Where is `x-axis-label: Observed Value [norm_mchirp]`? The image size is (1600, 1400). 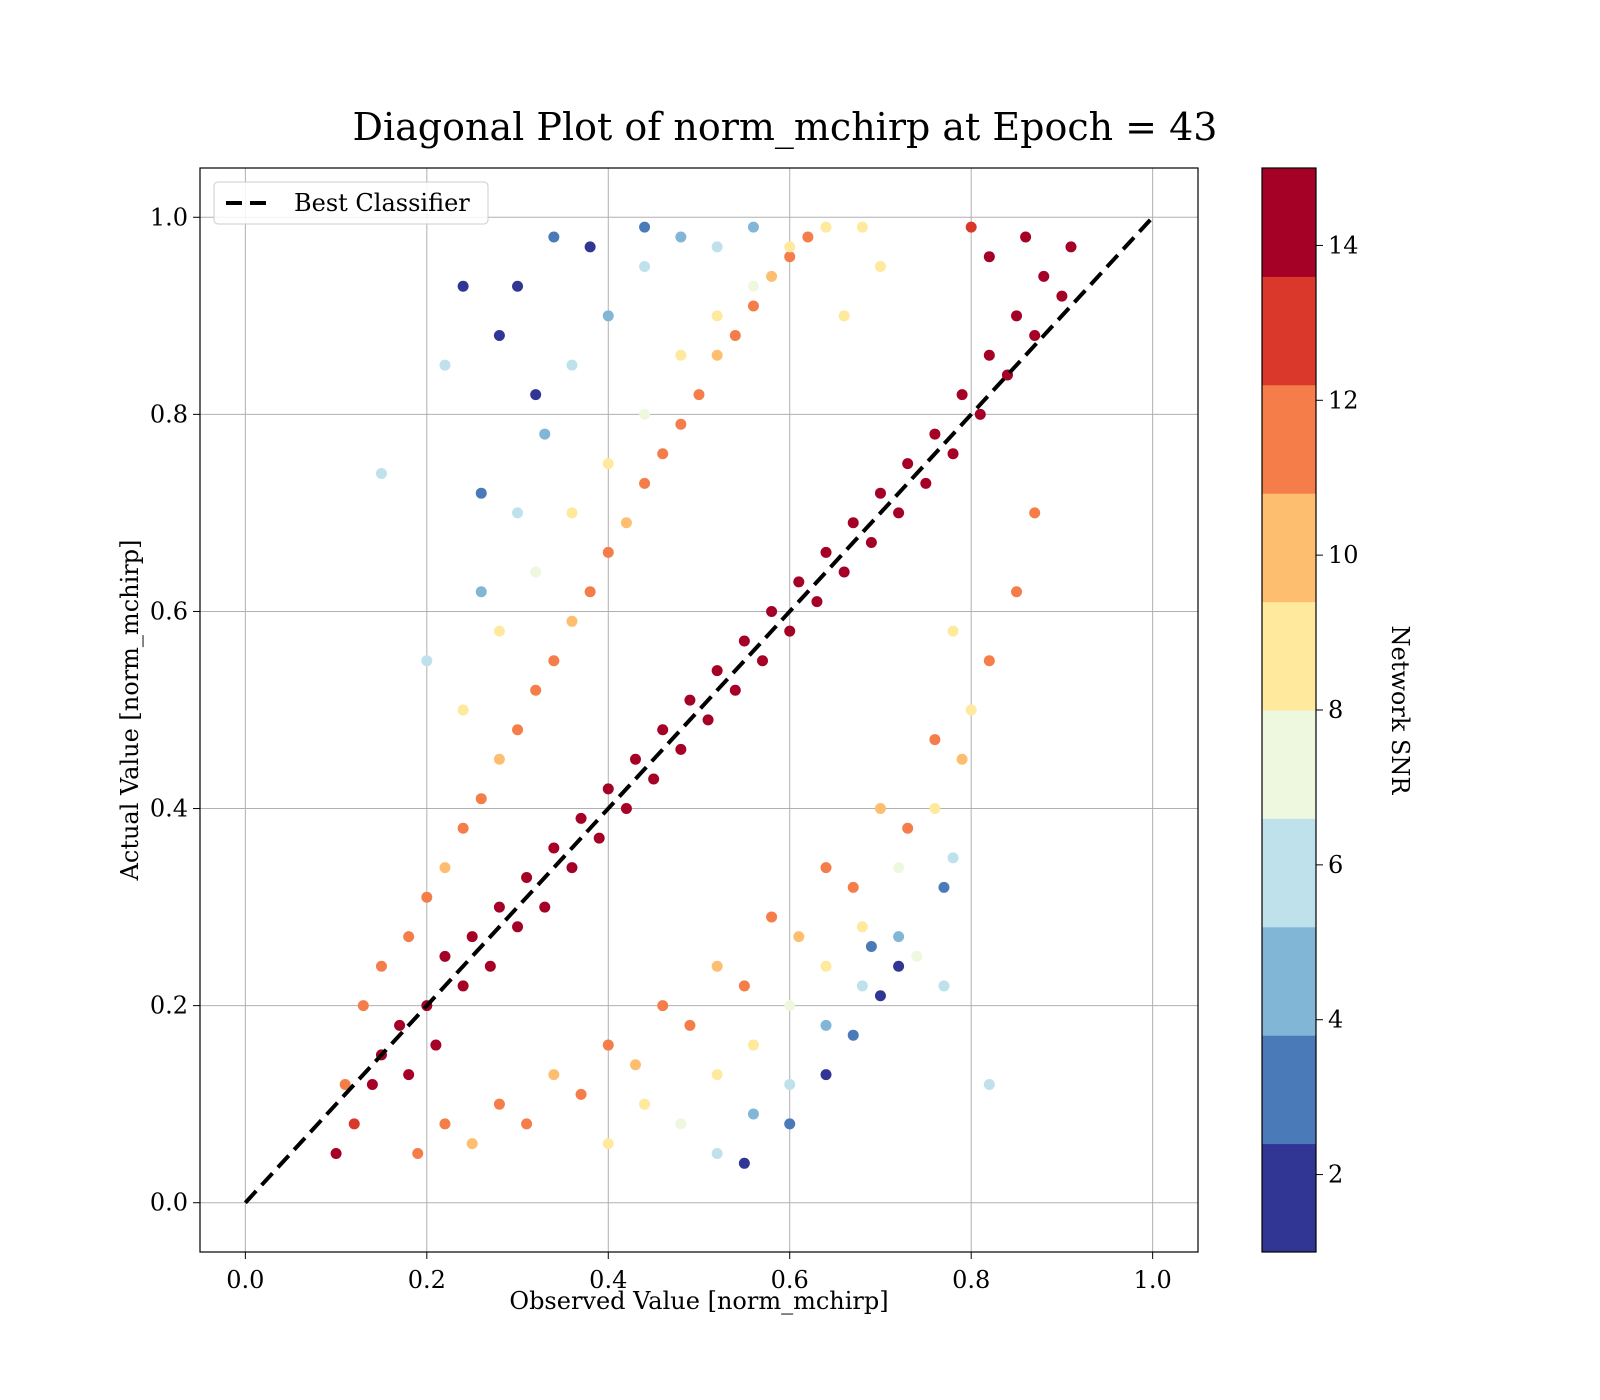 x-axis-label: Observed Value [norm_mchirp] is located at coordinates (698, 1301).